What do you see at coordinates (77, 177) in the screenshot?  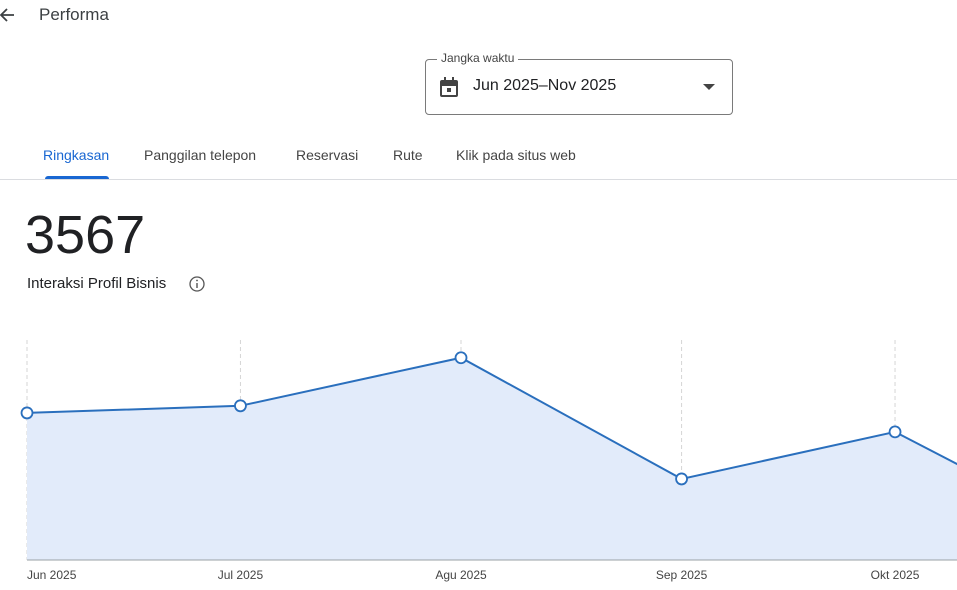 I see `tab-indicator` at bounding box center [77, 177].